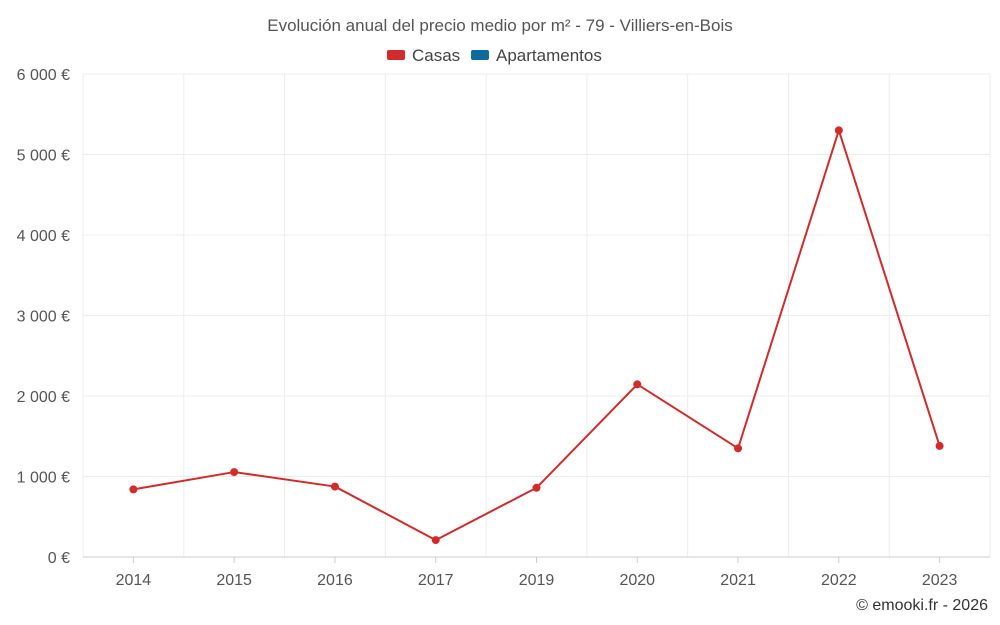 Image resolution: width=1000 pixels, height=625 pixels. I want to click on legend-item-apartamentos: Apartamentos, so click(536, 55).